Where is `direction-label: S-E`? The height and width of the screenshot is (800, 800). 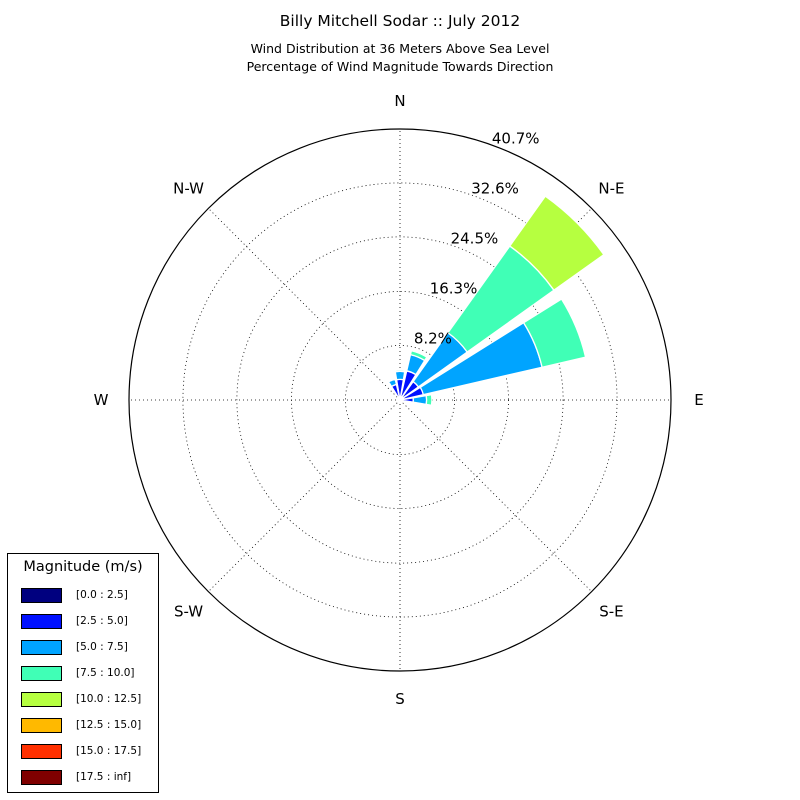
direction-label: S-E is located at coordinates (611, 611).